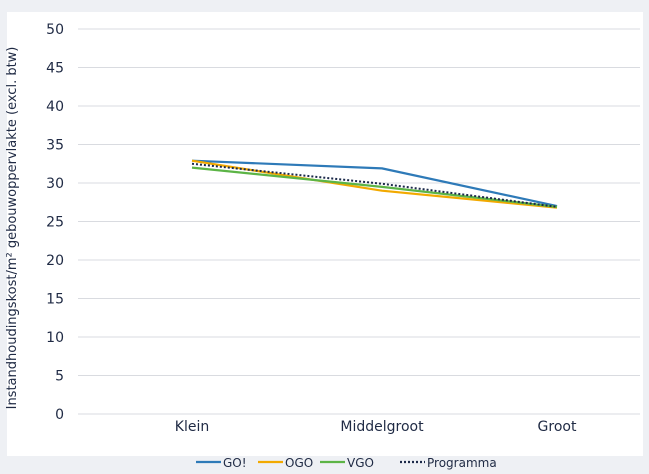 The image size is (649, 474). What do you see at coordinates (55, 146) in the screenshot?
I see `y-tick-label: 35` at bounding box center [55, 146].